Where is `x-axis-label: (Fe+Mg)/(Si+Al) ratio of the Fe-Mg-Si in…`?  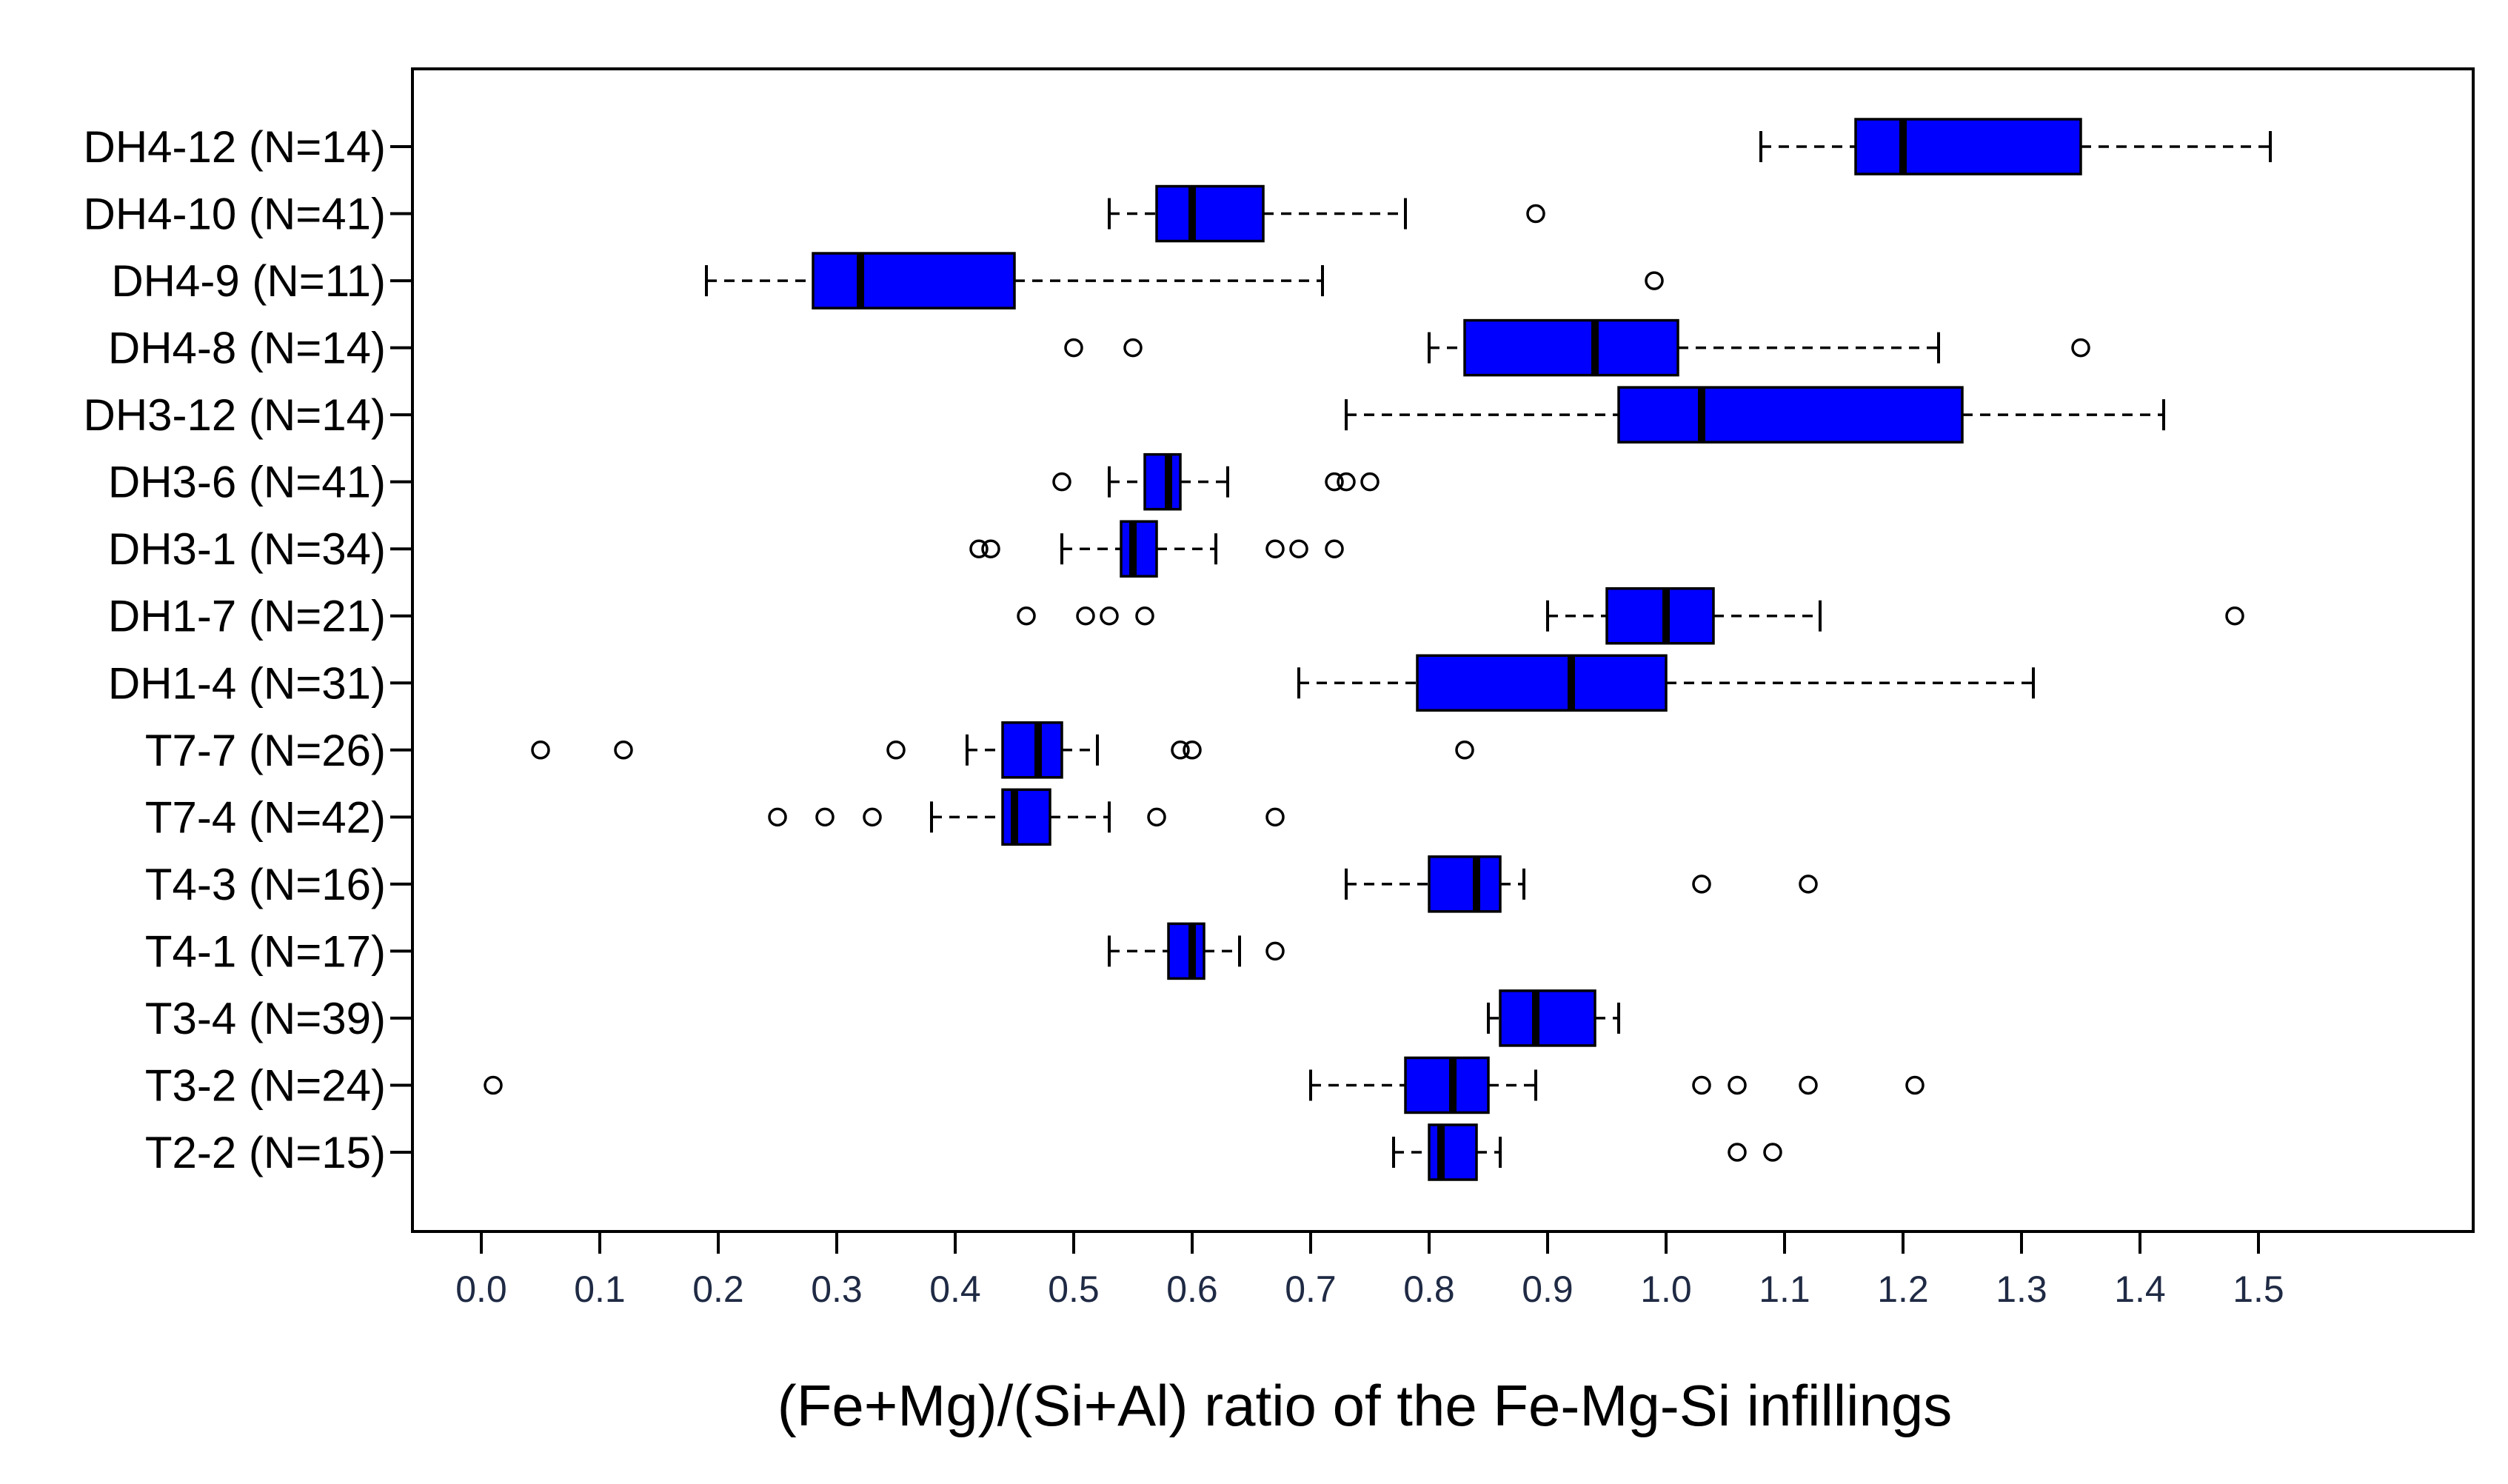
x-axis-label: (Fe+Mg)/(Si+Al) ratio of the Fe-Mg-Si in… is located at coordinates (1365, 1405).